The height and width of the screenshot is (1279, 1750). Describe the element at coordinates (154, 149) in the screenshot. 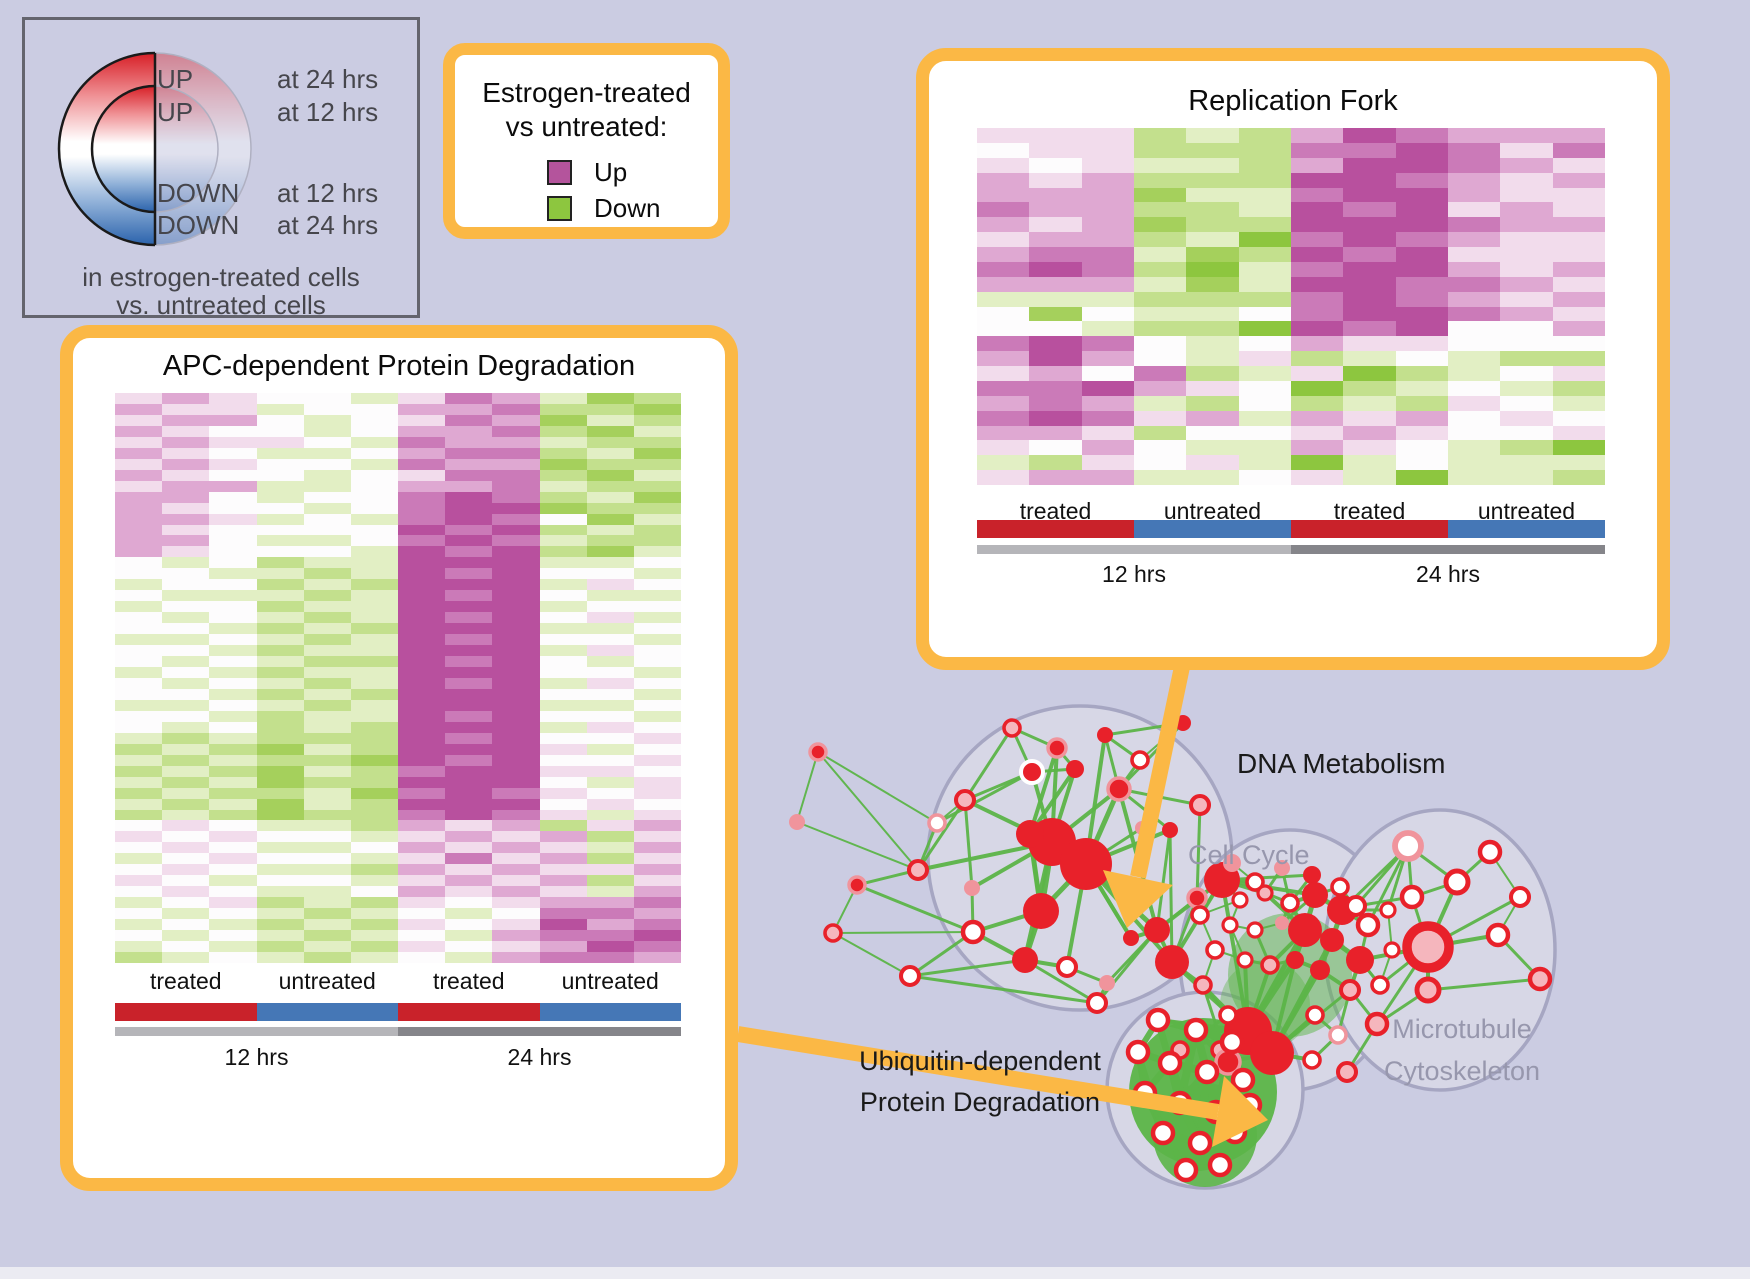

I see `updown-colorscale-icon` at that location.